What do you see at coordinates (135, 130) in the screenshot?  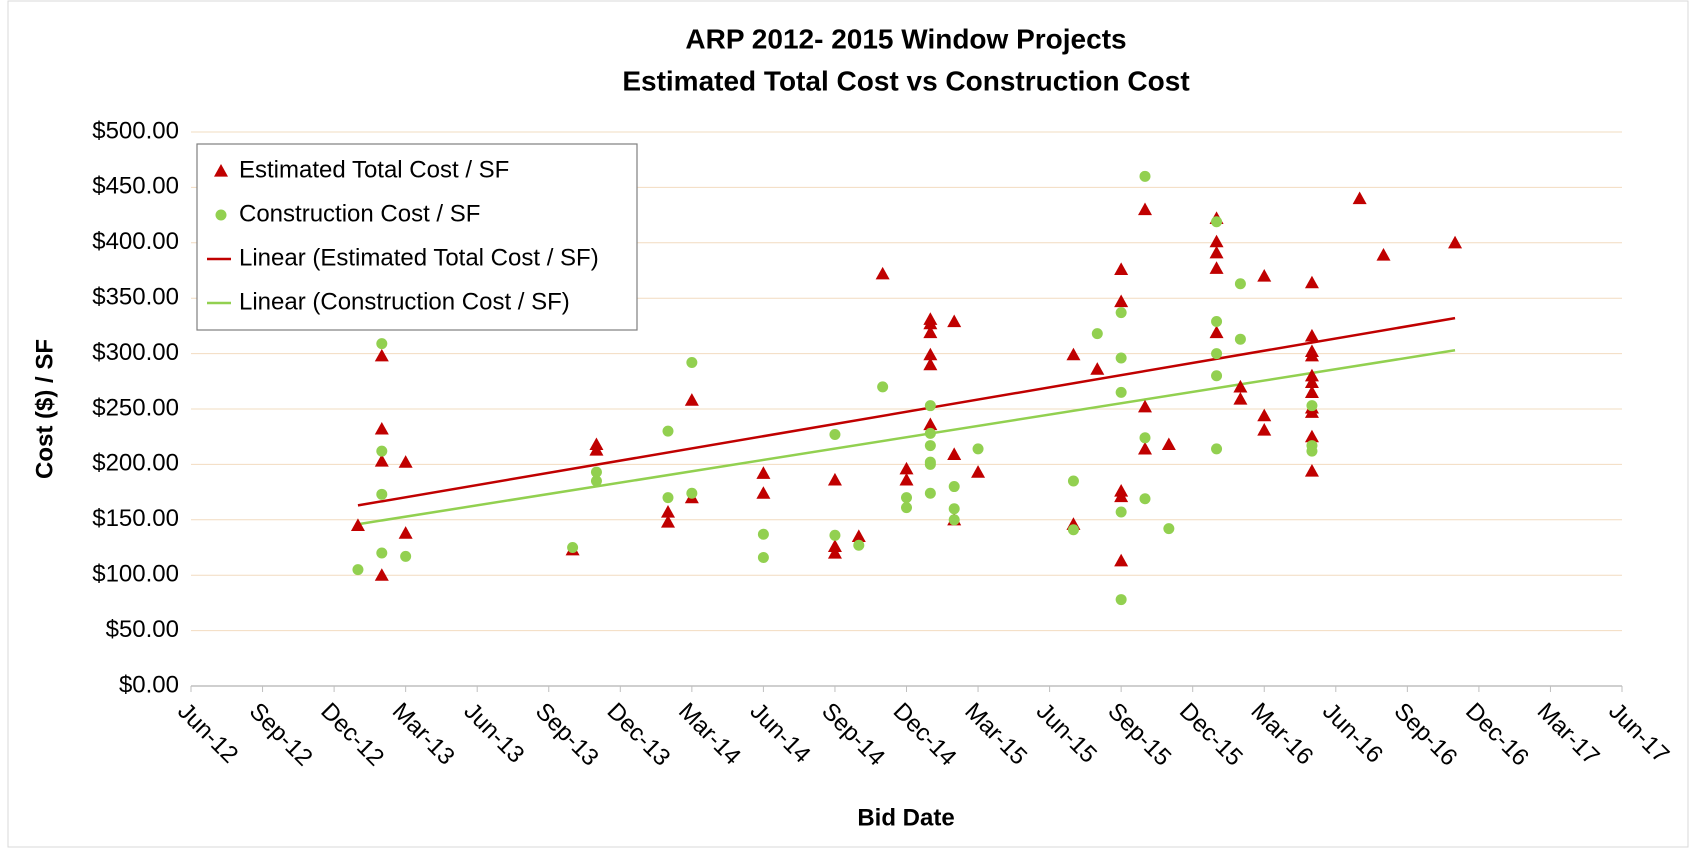 I see `y-tick-label: $500.00` at bounding box center [135, 130].